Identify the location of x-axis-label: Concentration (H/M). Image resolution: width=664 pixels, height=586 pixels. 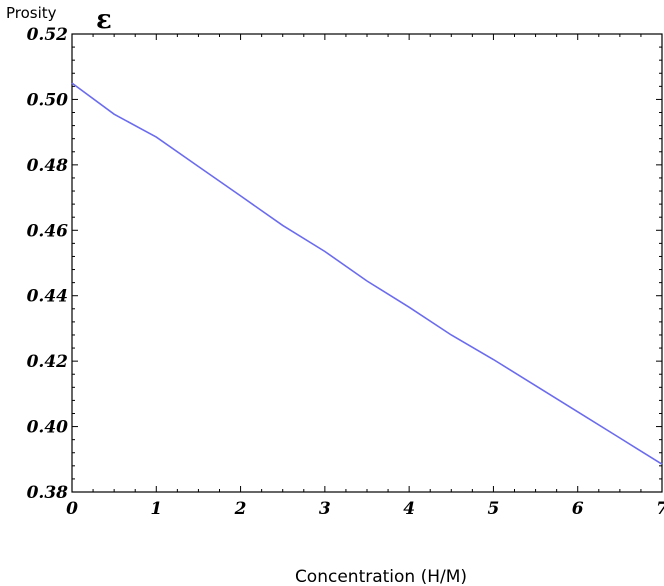
(381, 576).